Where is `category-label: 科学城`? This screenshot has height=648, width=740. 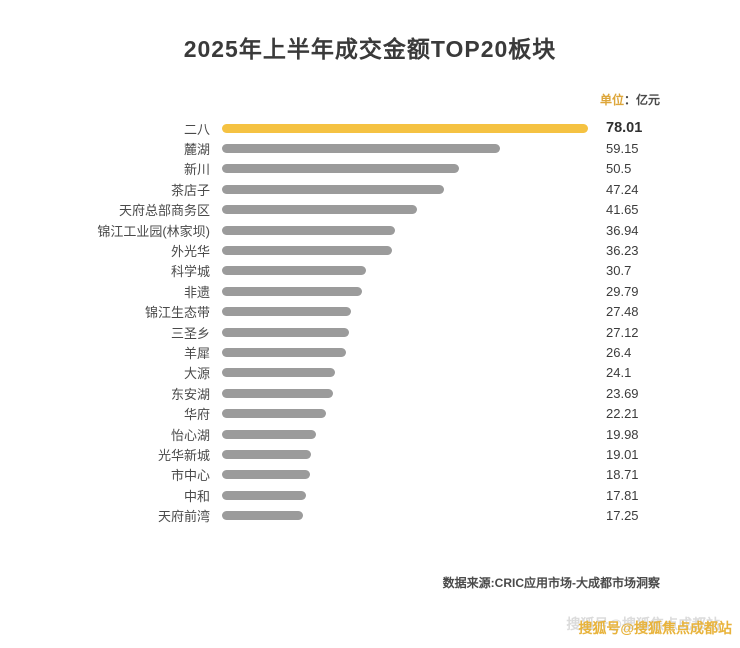
category-label: 科学城 is located at coordinates (190, 272).